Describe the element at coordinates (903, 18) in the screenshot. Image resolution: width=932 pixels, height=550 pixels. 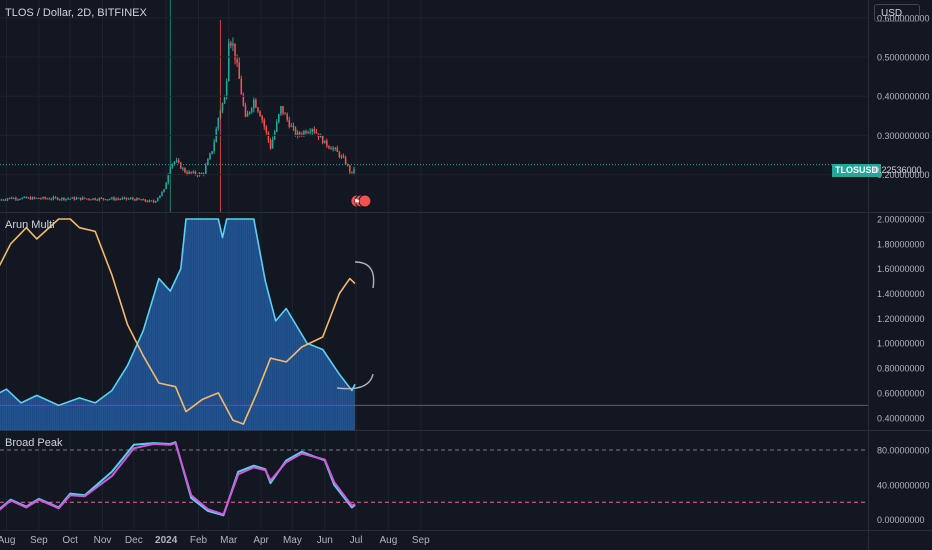
I see `y-tick-label: 0.600000000` at that location.